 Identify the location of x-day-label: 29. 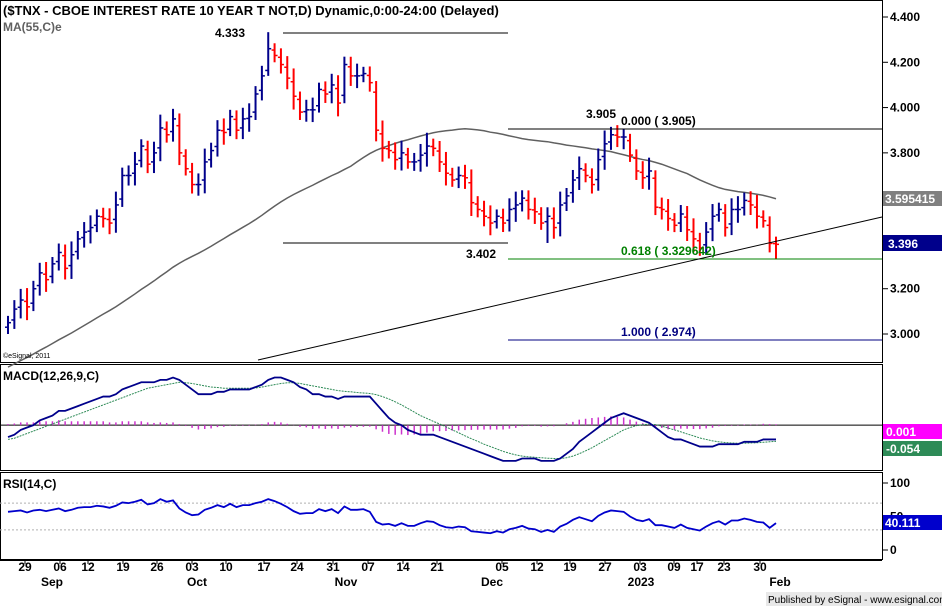
(25, 567).